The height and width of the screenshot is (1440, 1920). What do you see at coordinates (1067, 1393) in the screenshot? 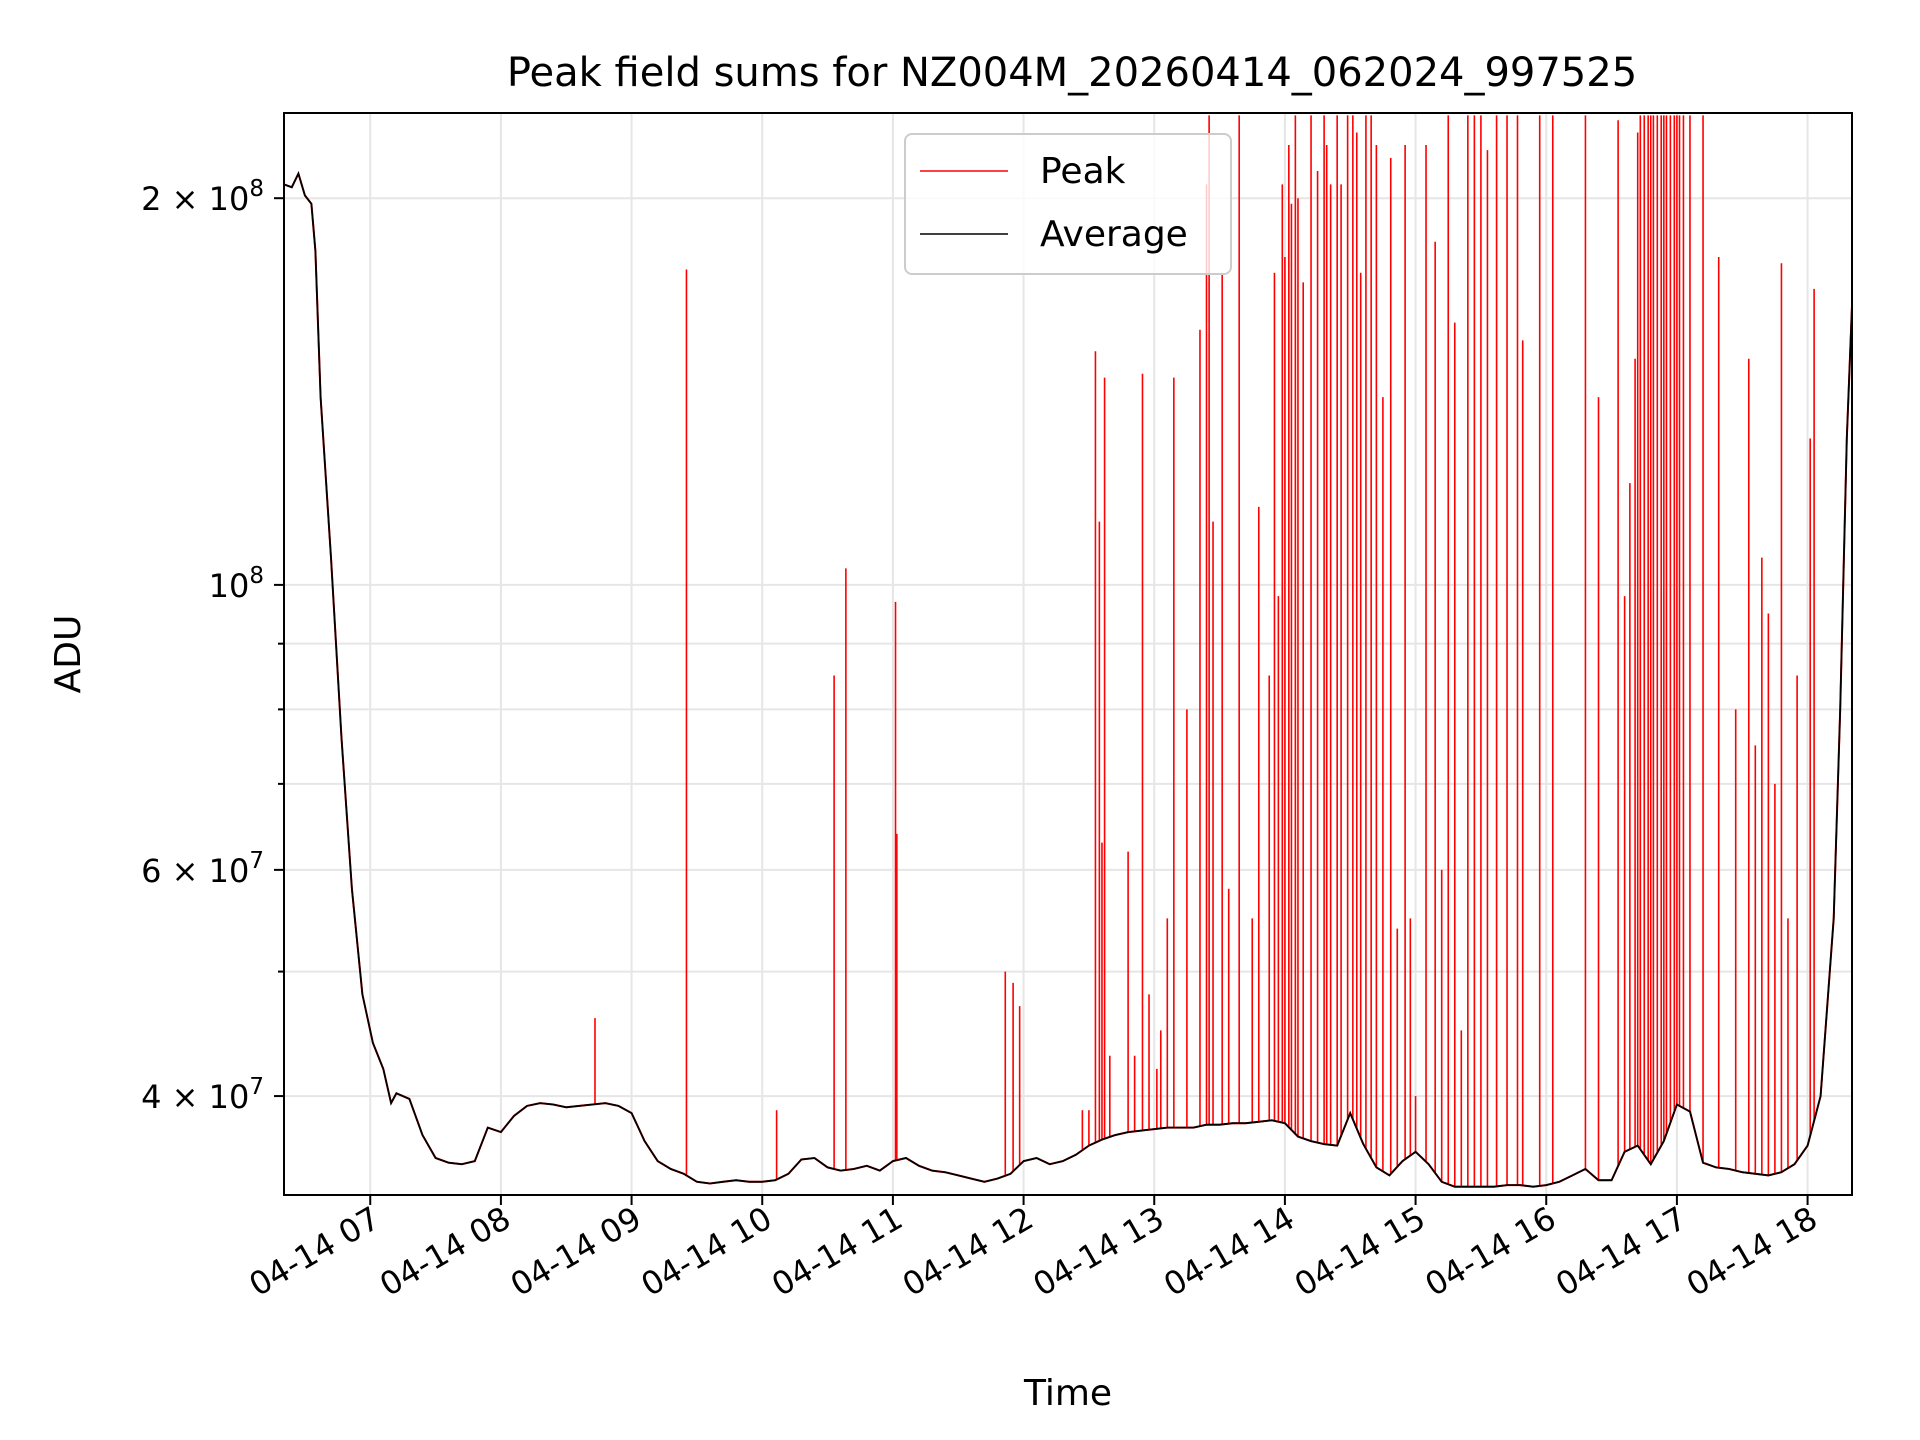
I see `x-axis-label: Time` at bounding box center [1067, 1393].